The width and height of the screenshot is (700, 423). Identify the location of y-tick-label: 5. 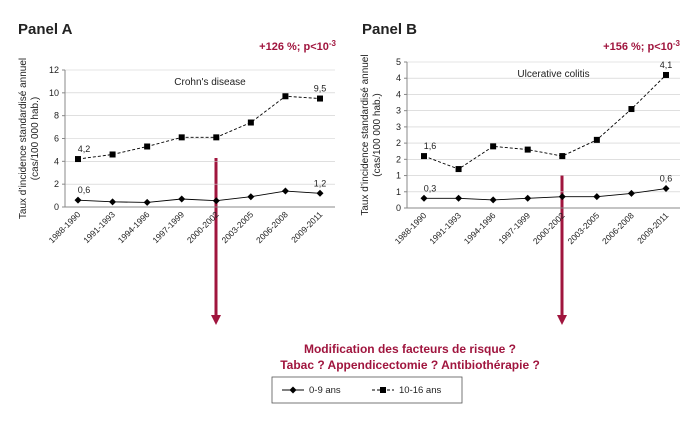
(398, 62).